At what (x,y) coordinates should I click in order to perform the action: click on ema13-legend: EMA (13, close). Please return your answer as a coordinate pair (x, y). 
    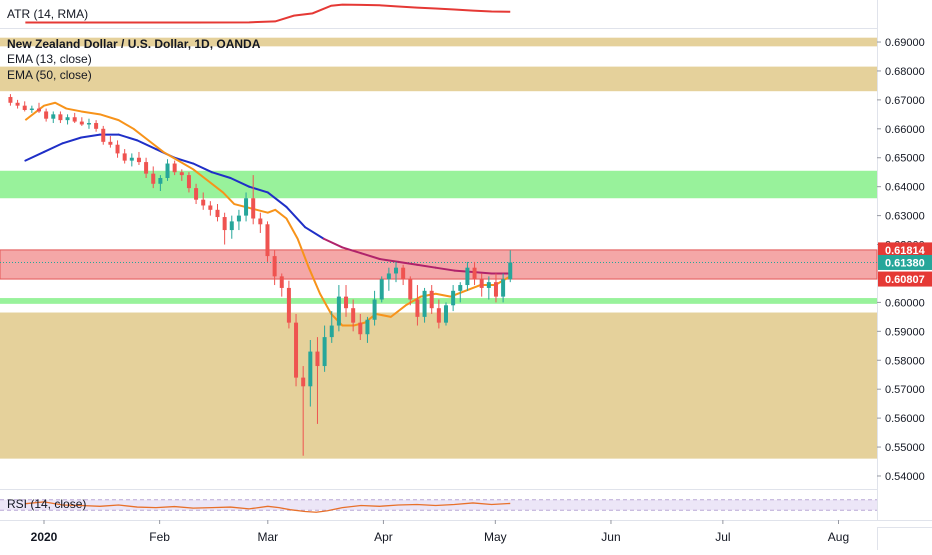
    Looking at the image, I should click on (49, 59).